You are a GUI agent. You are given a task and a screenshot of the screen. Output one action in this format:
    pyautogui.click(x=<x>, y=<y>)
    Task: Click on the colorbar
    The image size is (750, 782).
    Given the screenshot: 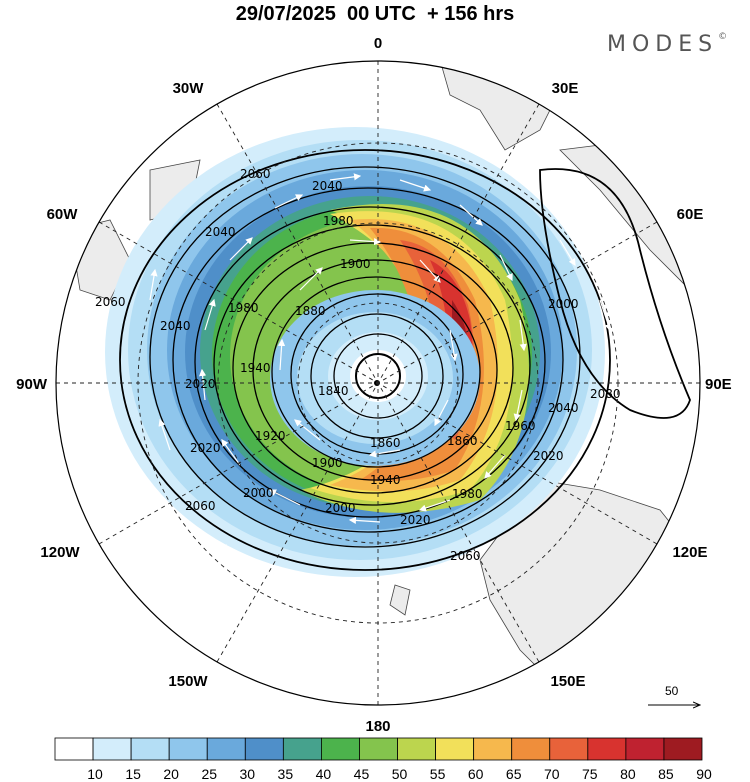 What is the action you would take?
    pyautogui.click(x=378, y=749)
    